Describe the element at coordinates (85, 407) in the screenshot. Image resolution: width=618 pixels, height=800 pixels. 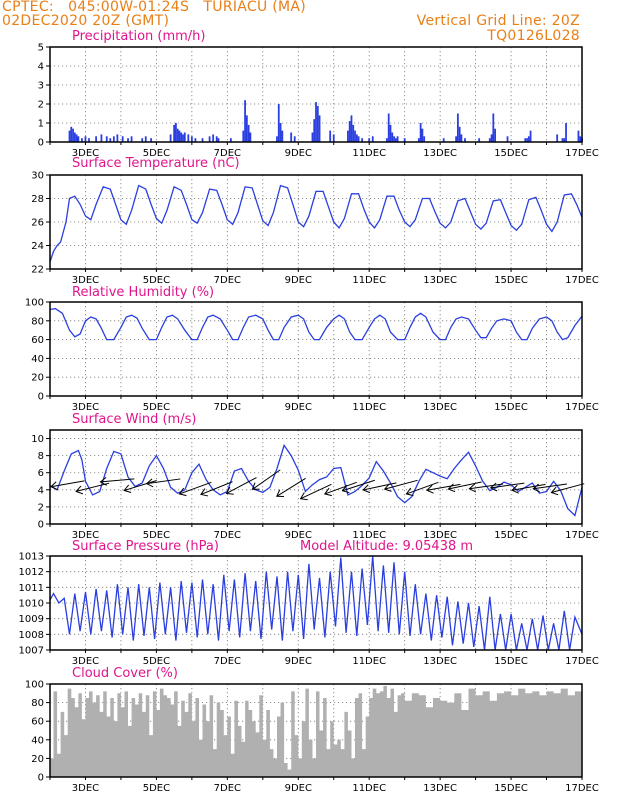
I see `rh-xtick-label: 3DEC` at that location.